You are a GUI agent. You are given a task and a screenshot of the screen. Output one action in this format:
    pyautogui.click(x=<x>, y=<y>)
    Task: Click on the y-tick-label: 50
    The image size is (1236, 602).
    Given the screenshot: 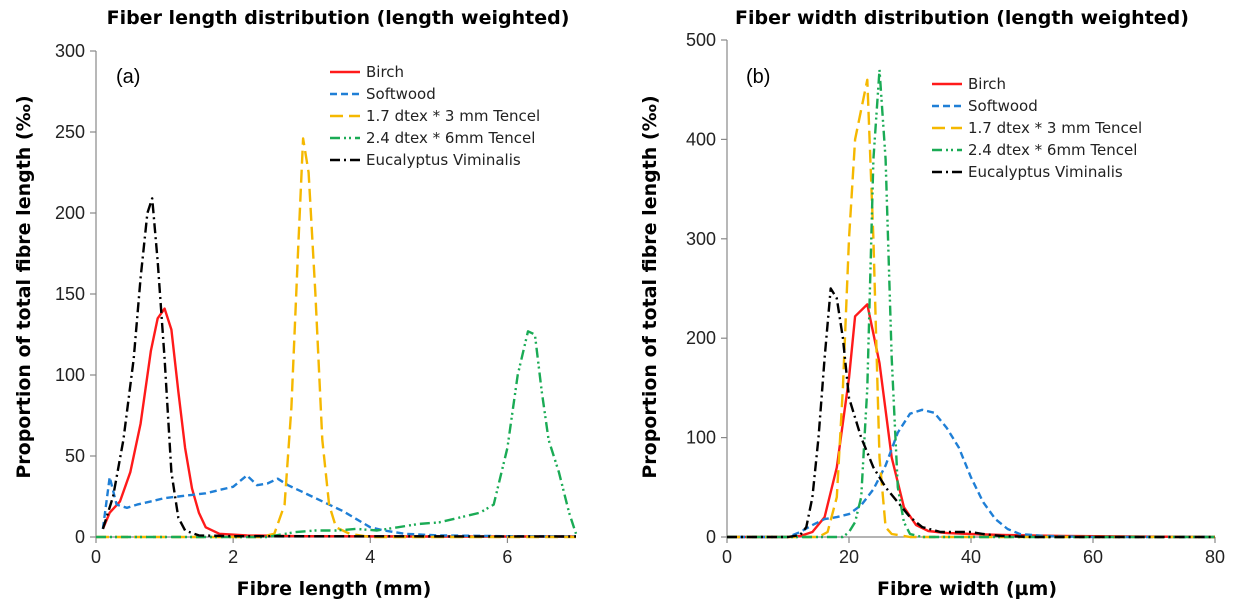 What is the action you would take?
    pyautogui.click(x=75, y=456)
    